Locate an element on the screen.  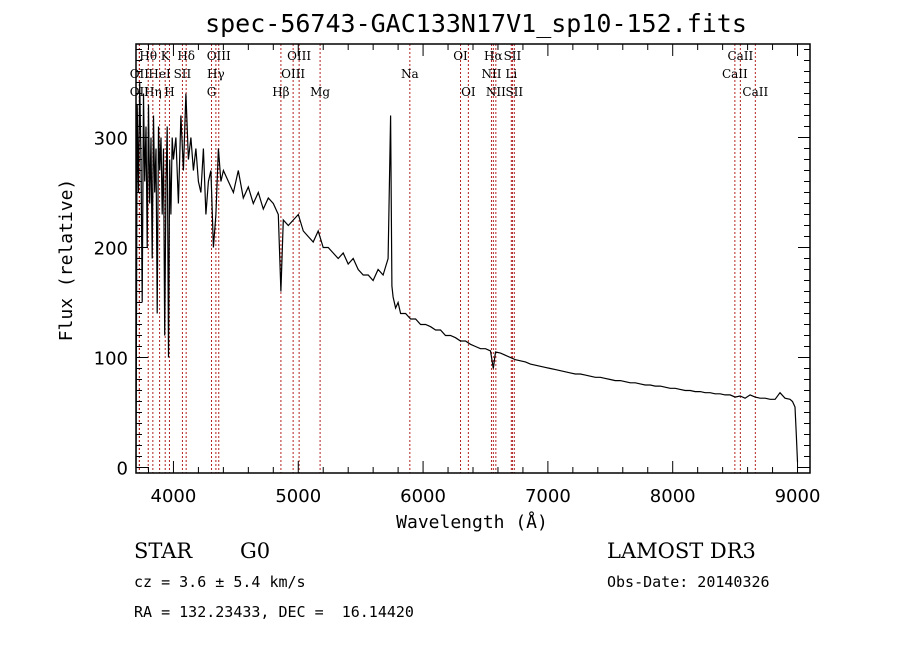
coordinates-readout: RA = 132.23433, DEC = 16.14420 is located at coordinates (274, 612).